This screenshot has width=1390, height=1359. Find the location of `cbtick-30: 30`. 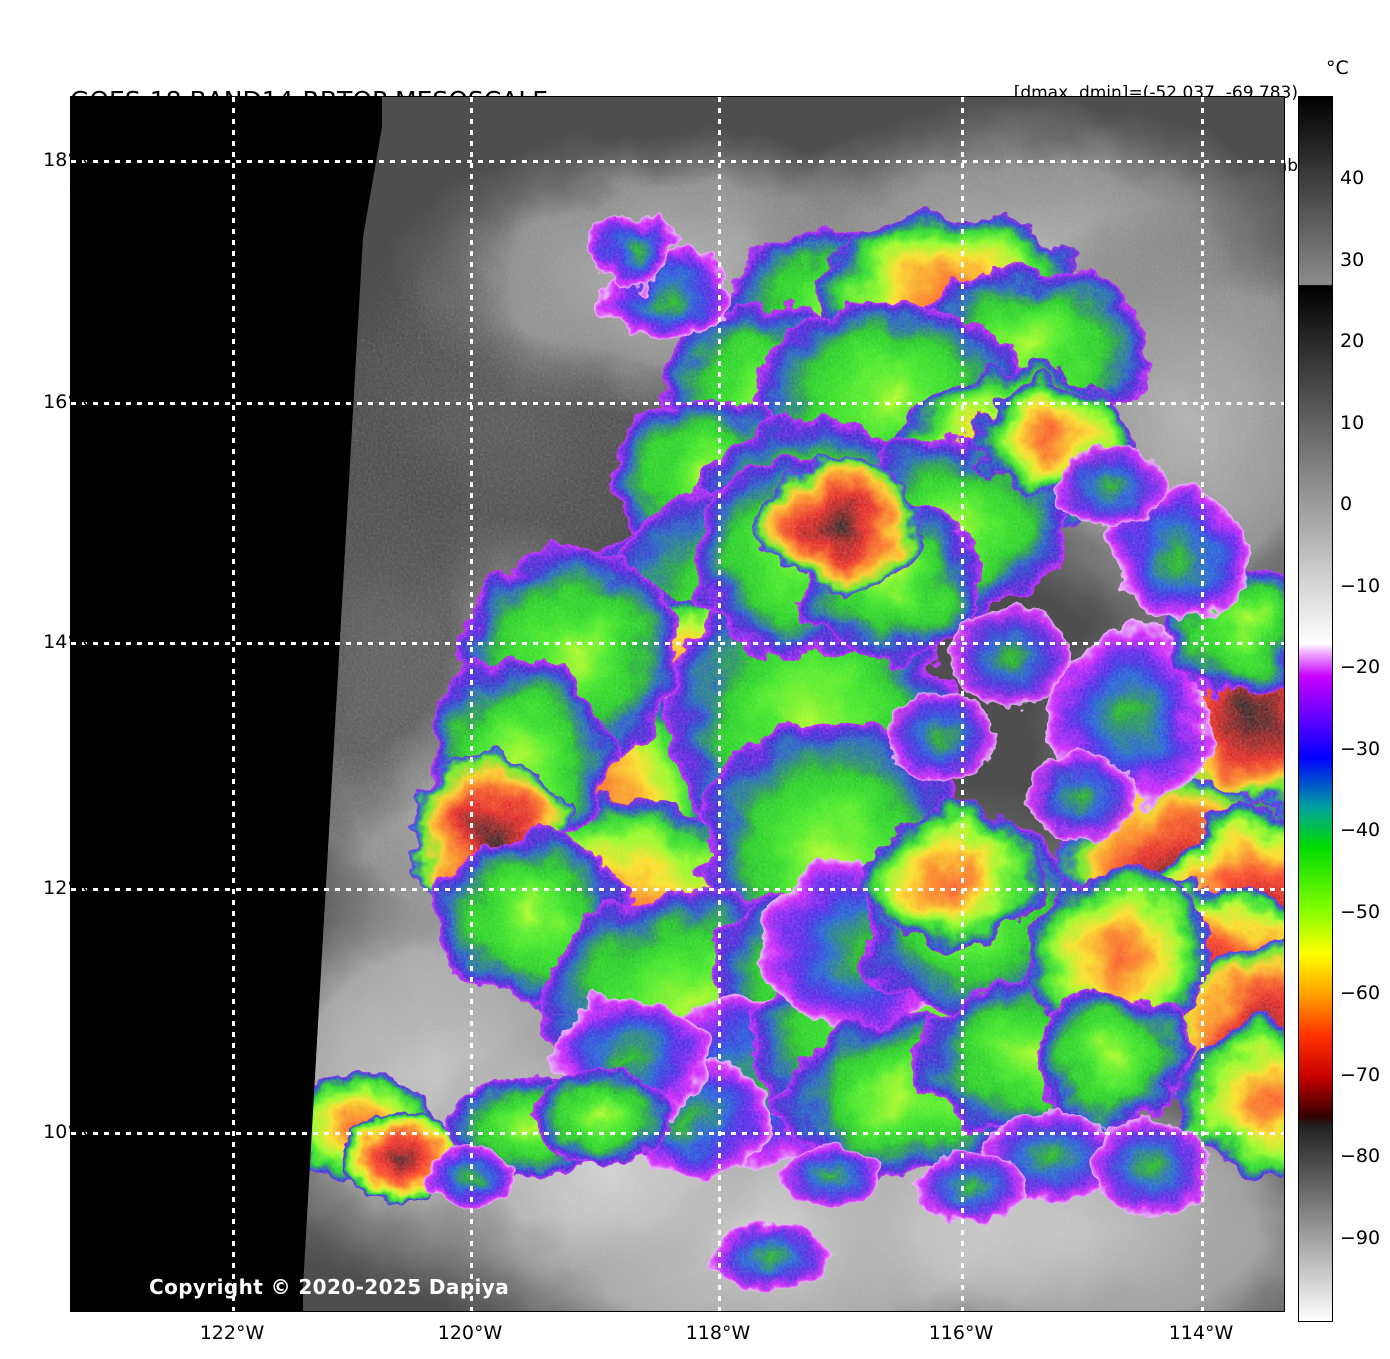

cbtick-30: 30 is located at coordinates (1352, 260).